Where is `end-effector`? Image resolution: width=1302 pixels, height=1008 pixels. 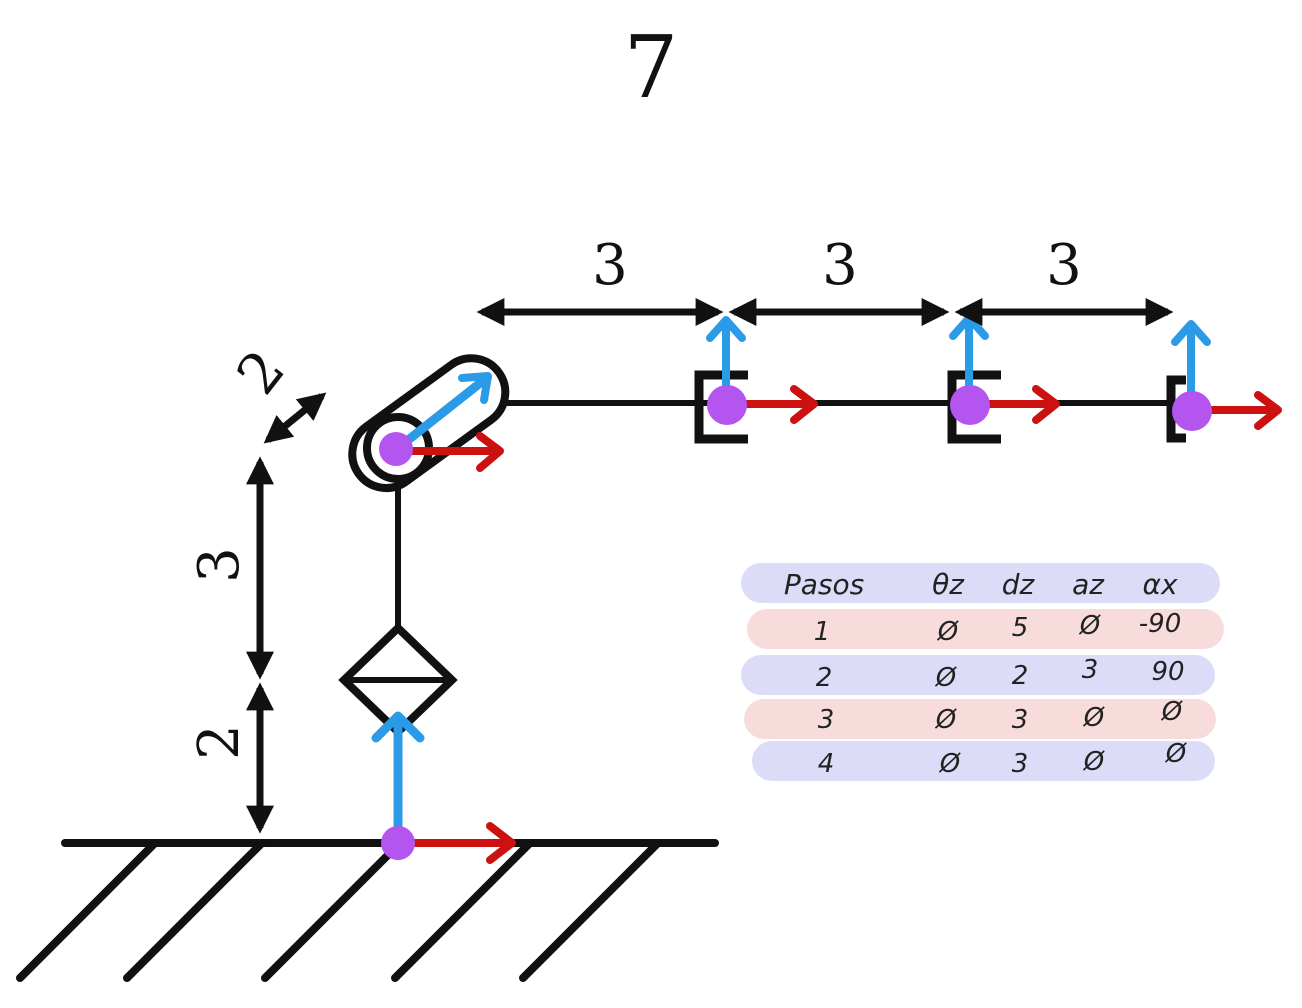
end-effector is located at coordinates (1224, 381).